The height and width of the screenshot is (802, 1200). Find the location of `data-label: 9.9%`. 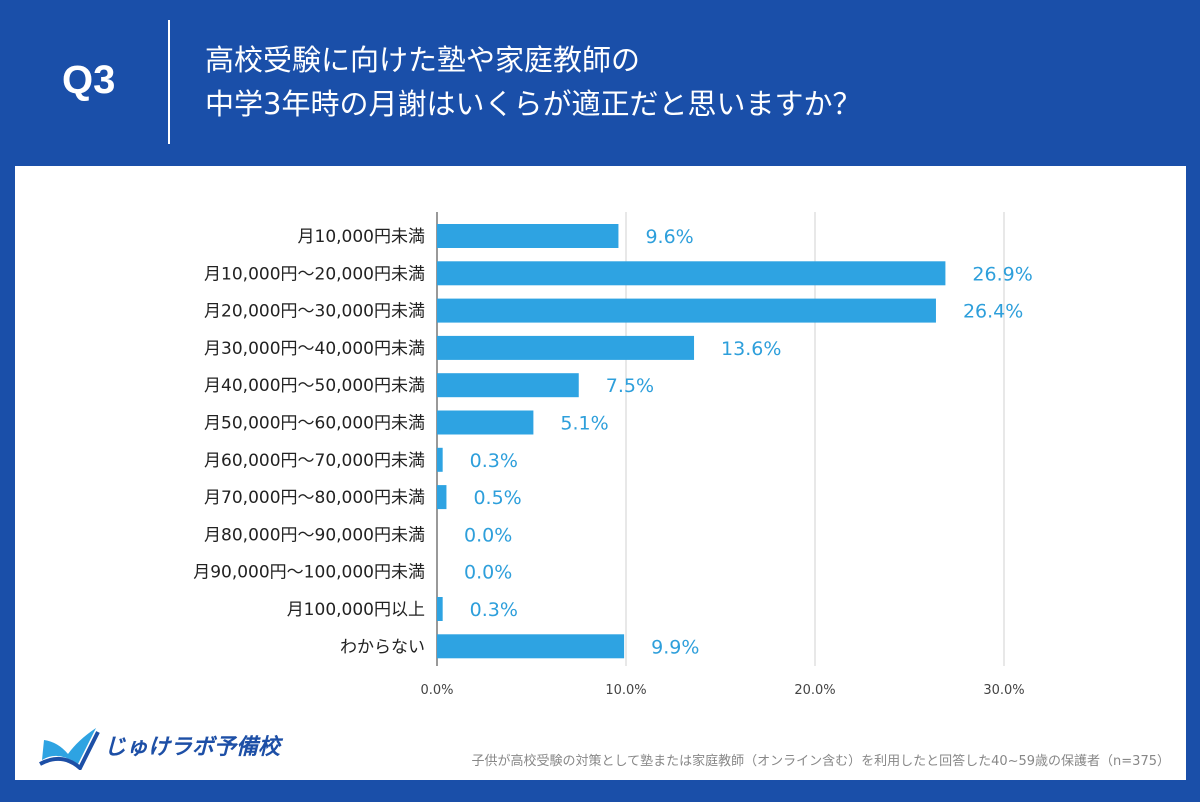

data-label: 9.9% is located at coordinates (675, 647).